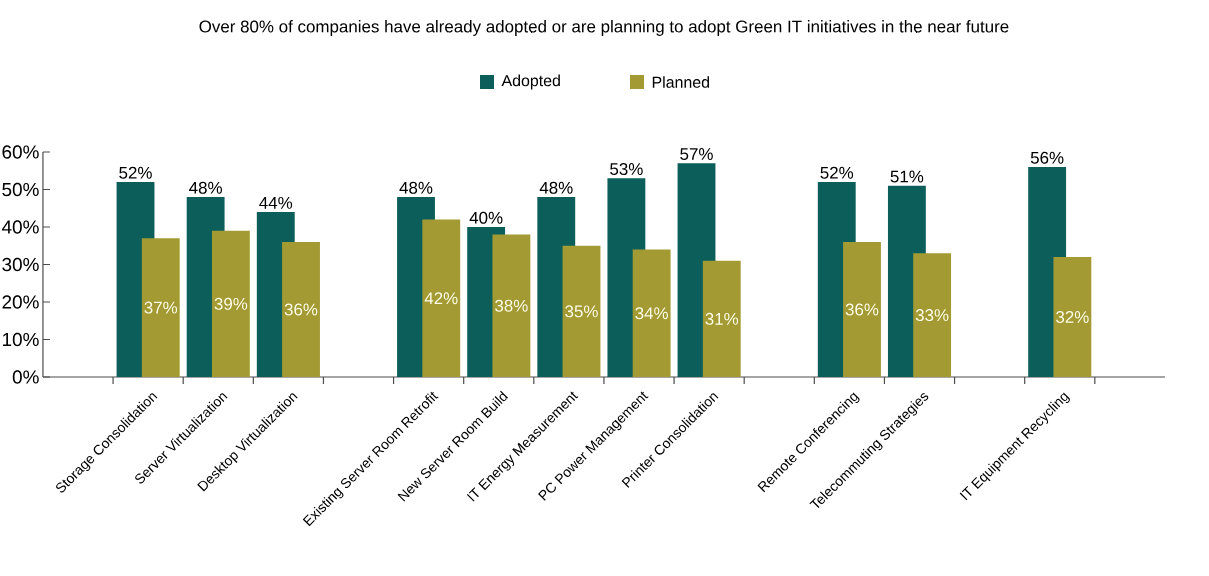 This screenshot has height=576, width=1209. I want to click on y-tick-label: 0%, so click(25, 377).